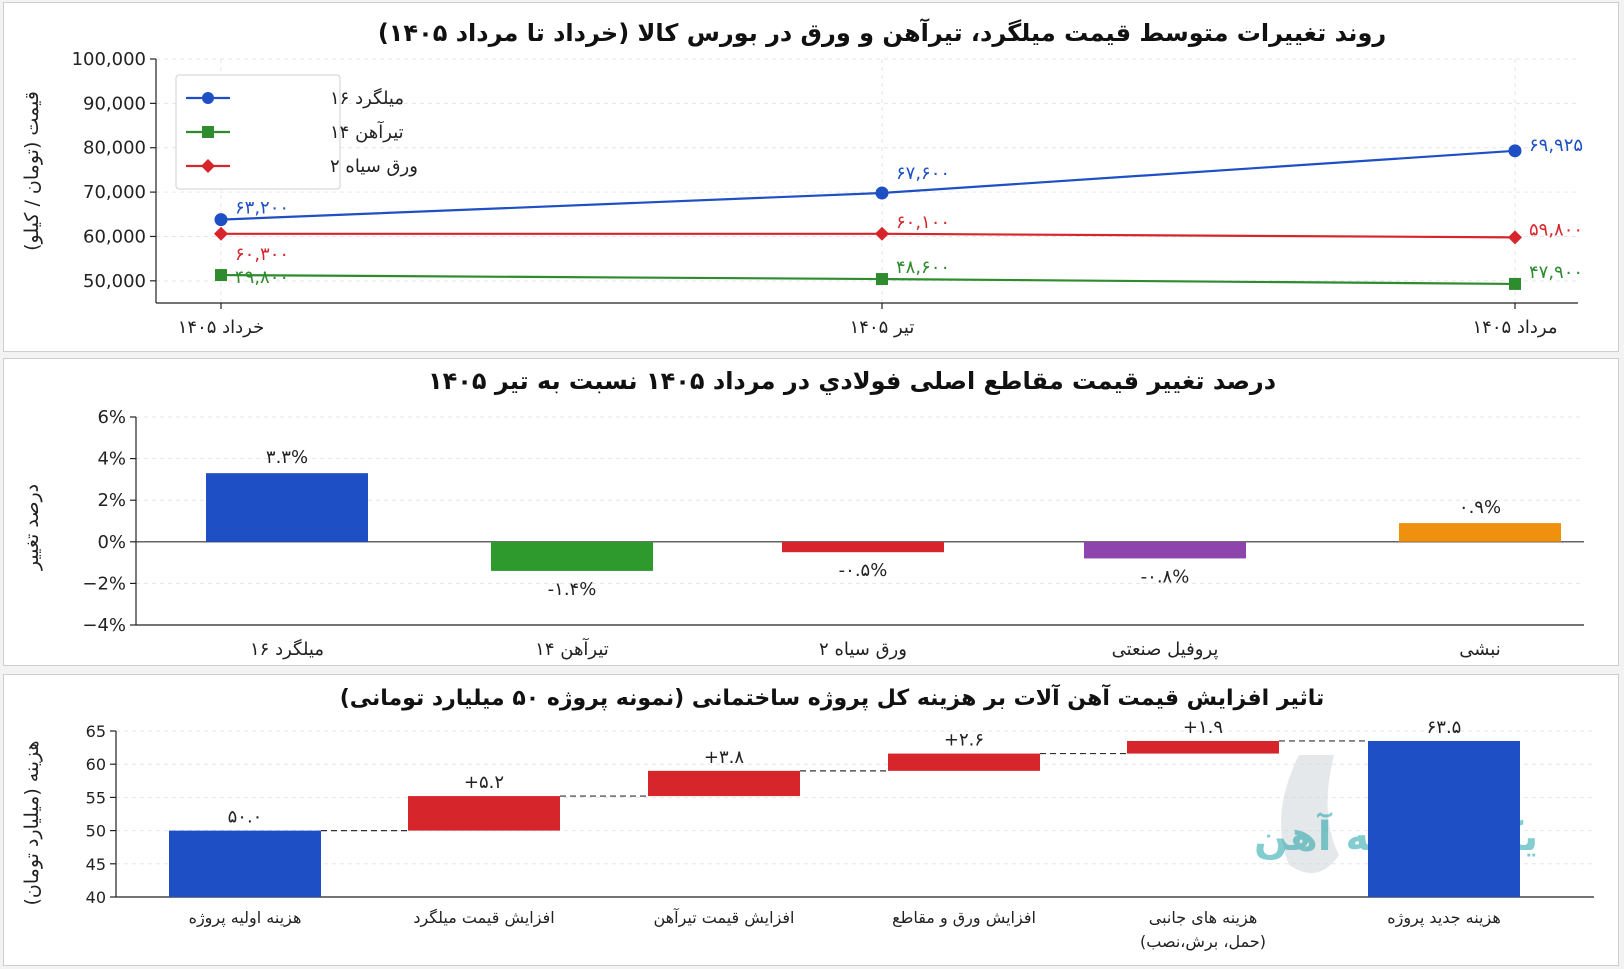  What do you see at coordinates (1480, 507) in the screenshot?
I see `bar-data-label: ۰.۹%` at bounding box center [1480, 507].